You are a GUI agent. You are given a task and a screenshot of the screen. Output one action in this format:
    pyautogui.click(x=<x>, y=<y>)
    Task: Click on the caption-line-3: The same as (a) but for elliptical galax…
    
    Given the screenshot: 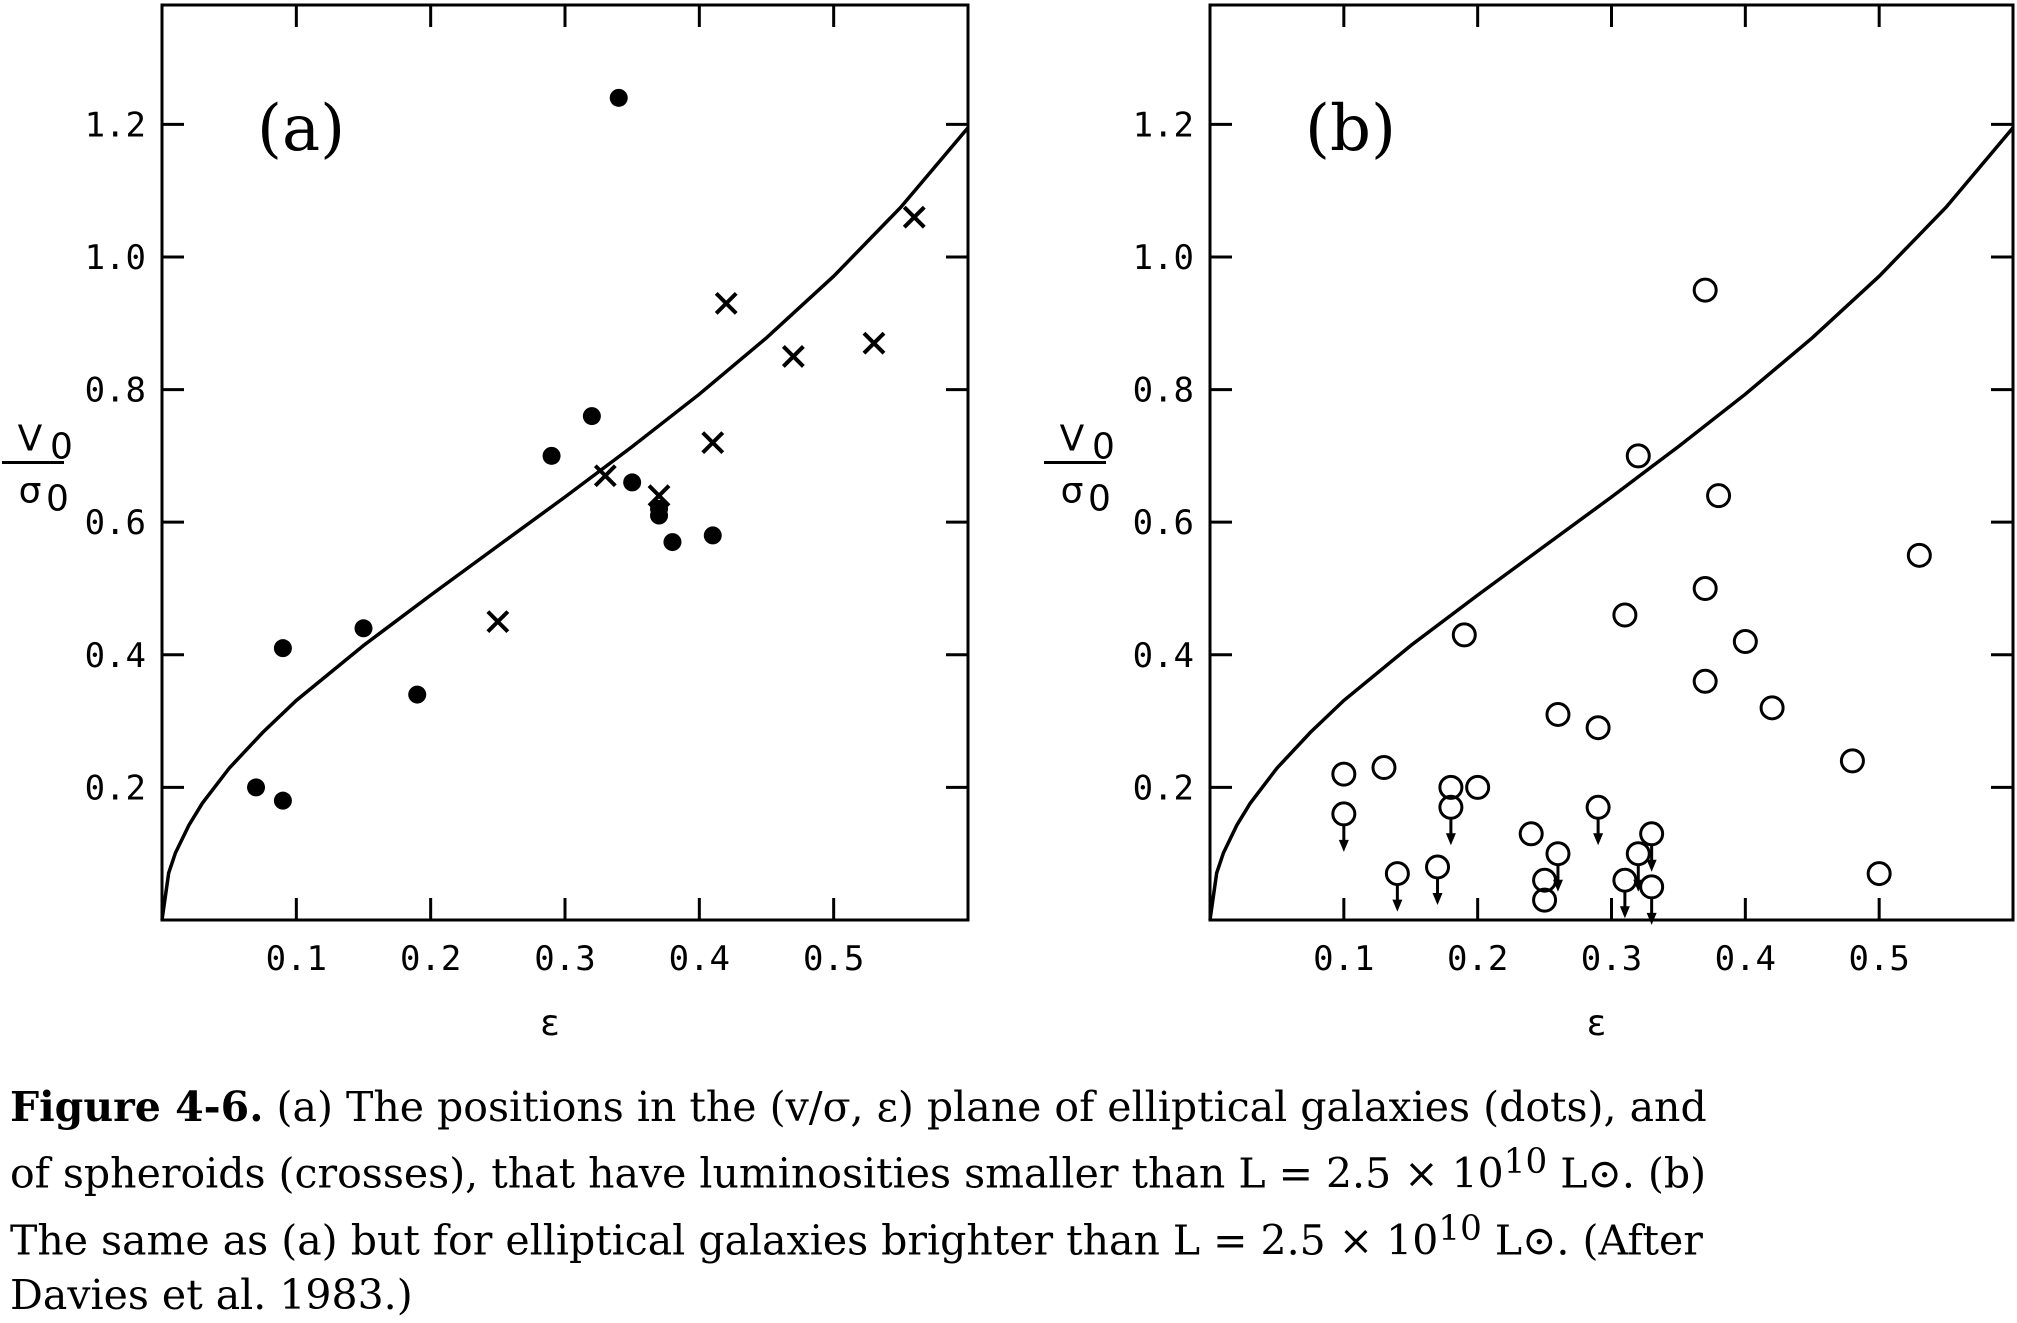 What is the action you would take?
    pyautogui.click(x=1007, y=1235)
    